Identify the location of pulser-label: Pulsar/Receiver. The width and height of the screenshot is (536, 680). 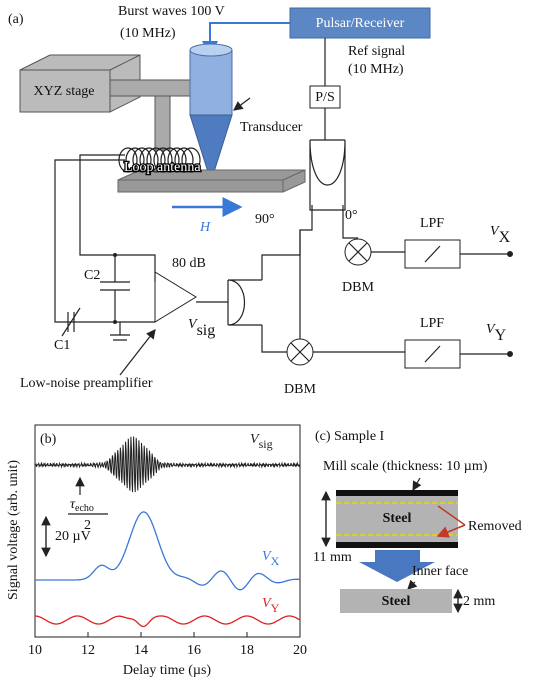
(360, 23).